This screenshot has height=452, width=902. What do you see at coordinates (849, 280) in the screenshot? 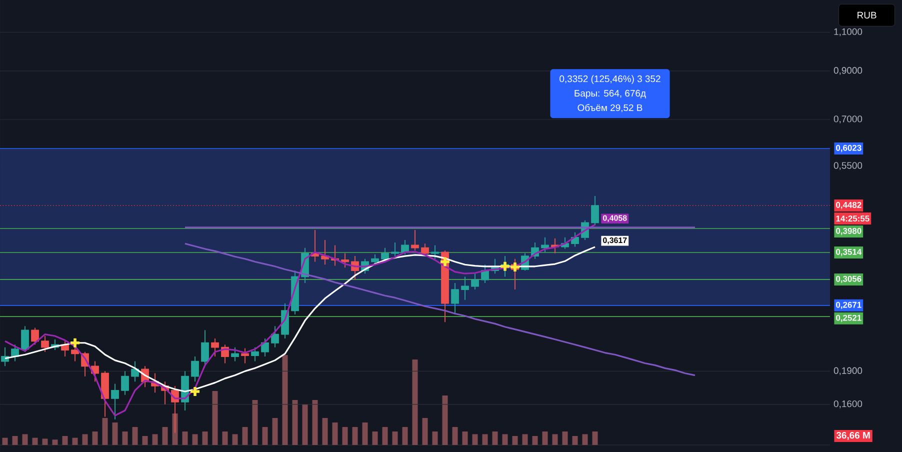
I see `ref-line-label: 0,3056` at bounding box center [849, 280].